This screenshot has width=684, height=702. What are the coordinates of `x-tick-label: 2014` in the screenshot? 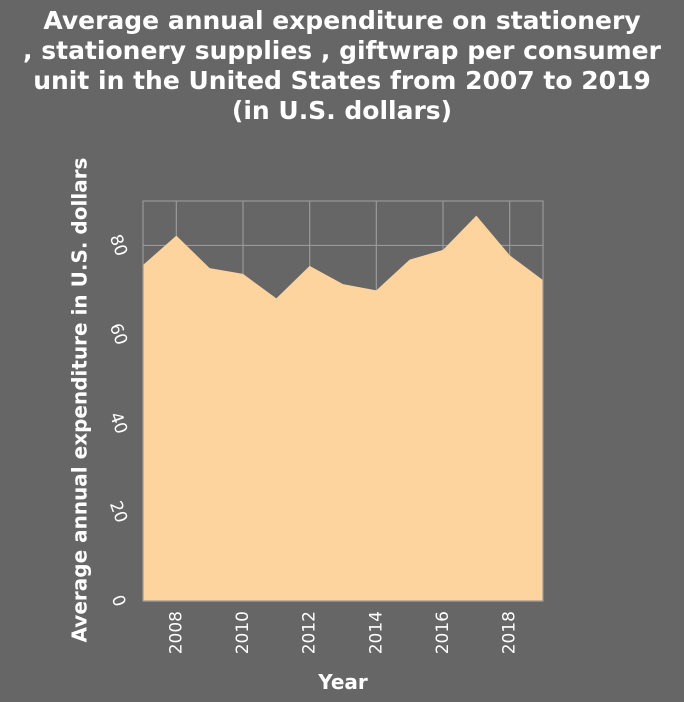 It's located at (376, 632).